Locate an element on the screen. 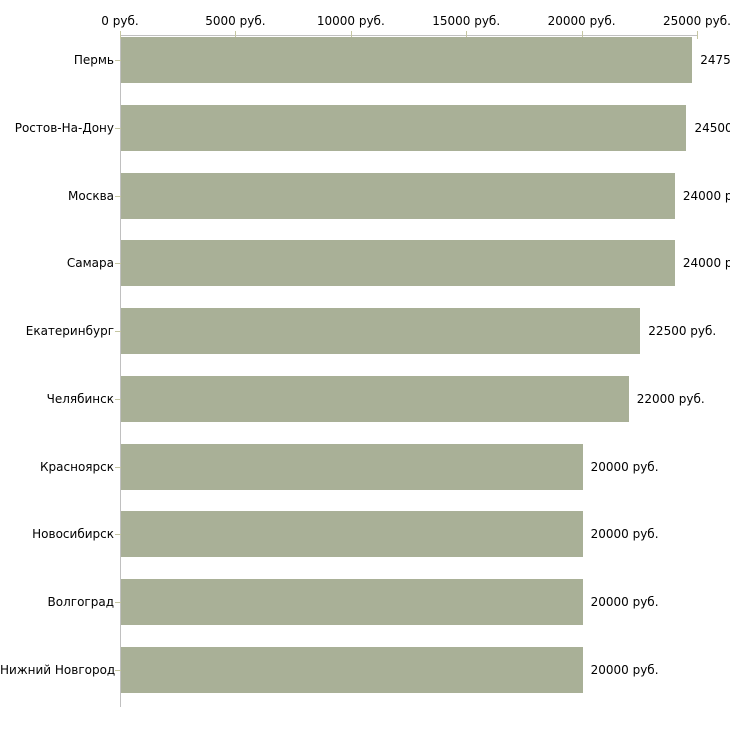 This screenshot has height=730, width=730. category-label: Екатеринбург is located at coordinates (69, 331).